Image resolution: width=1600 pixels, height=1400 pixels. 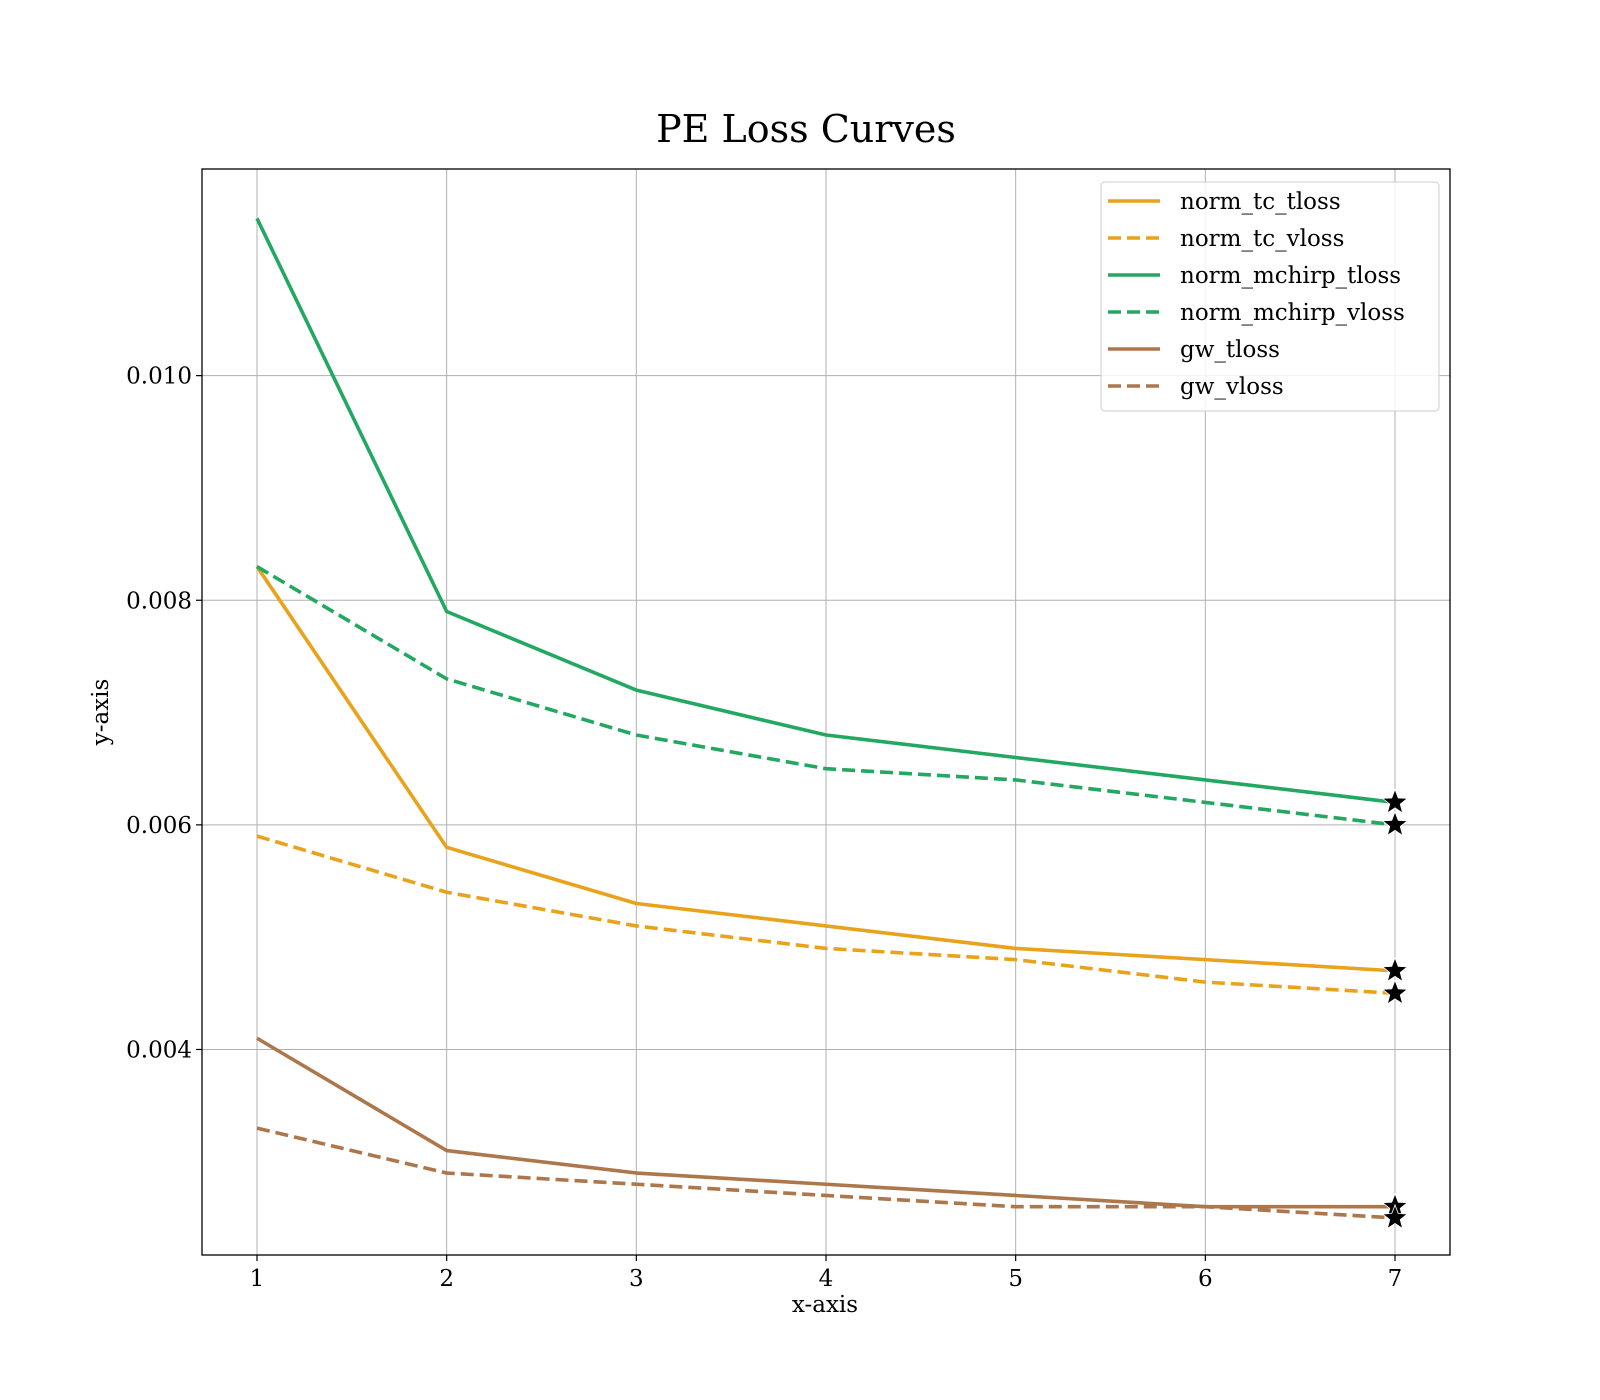 What do you see at coordinates (1205, 1279) in the screenshot?
I see `x-tick-label: 6` at bounding box center [1205, 1279].